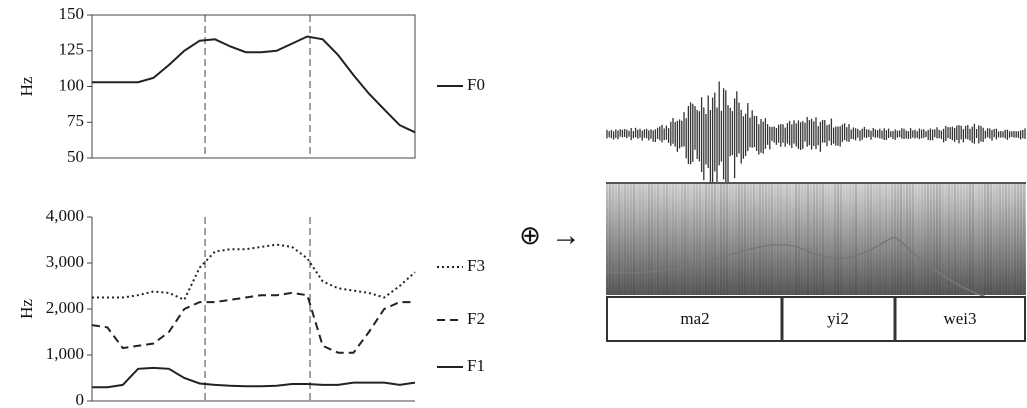 The height and width of the screenshot is (408, 1027). Describe the element at coordinates (65, 261) in the screenshot. I see `y-tick-label: 3,000` at that location.